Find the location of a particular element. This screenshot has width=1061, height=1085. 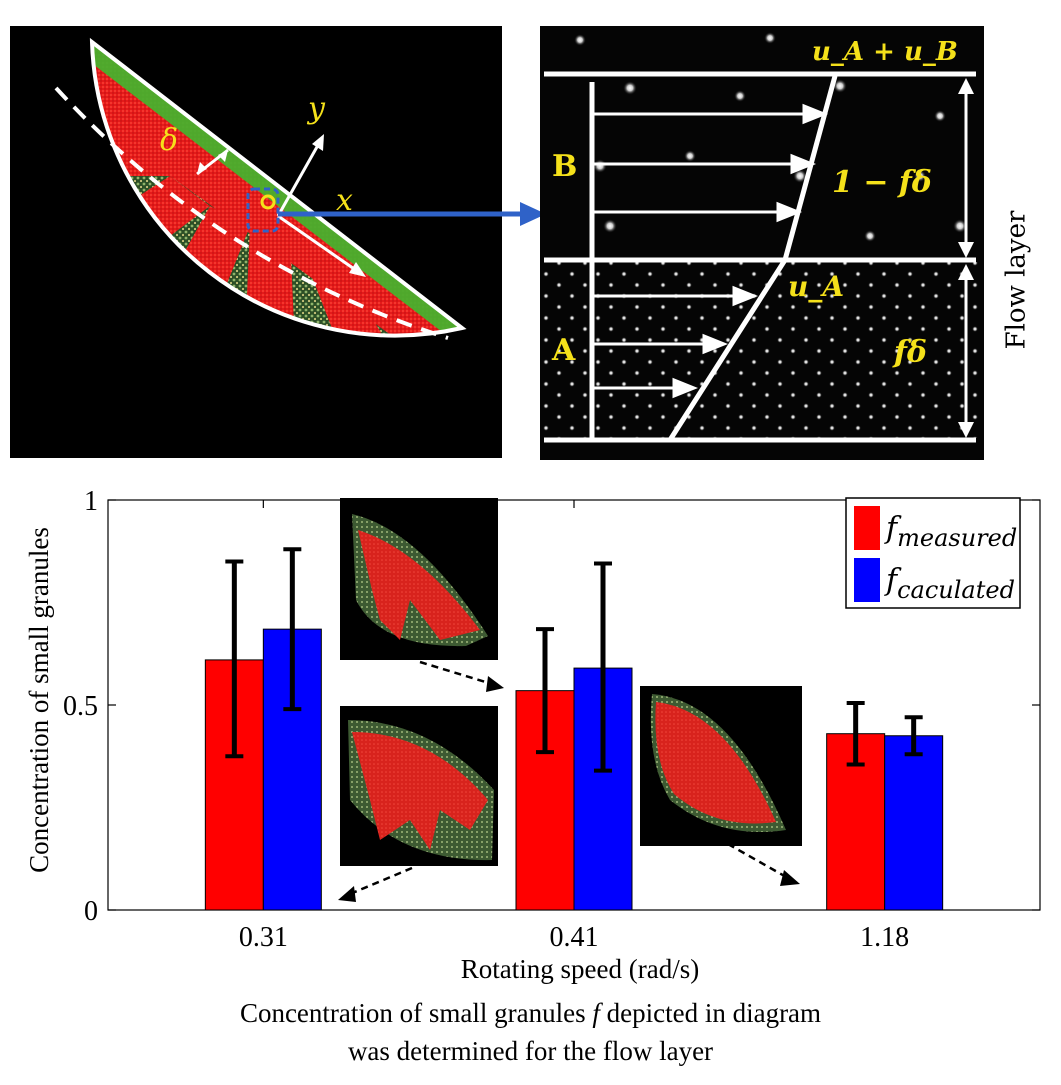

flow-layer-text: Flow layer is located at coordinates (1016, 280).